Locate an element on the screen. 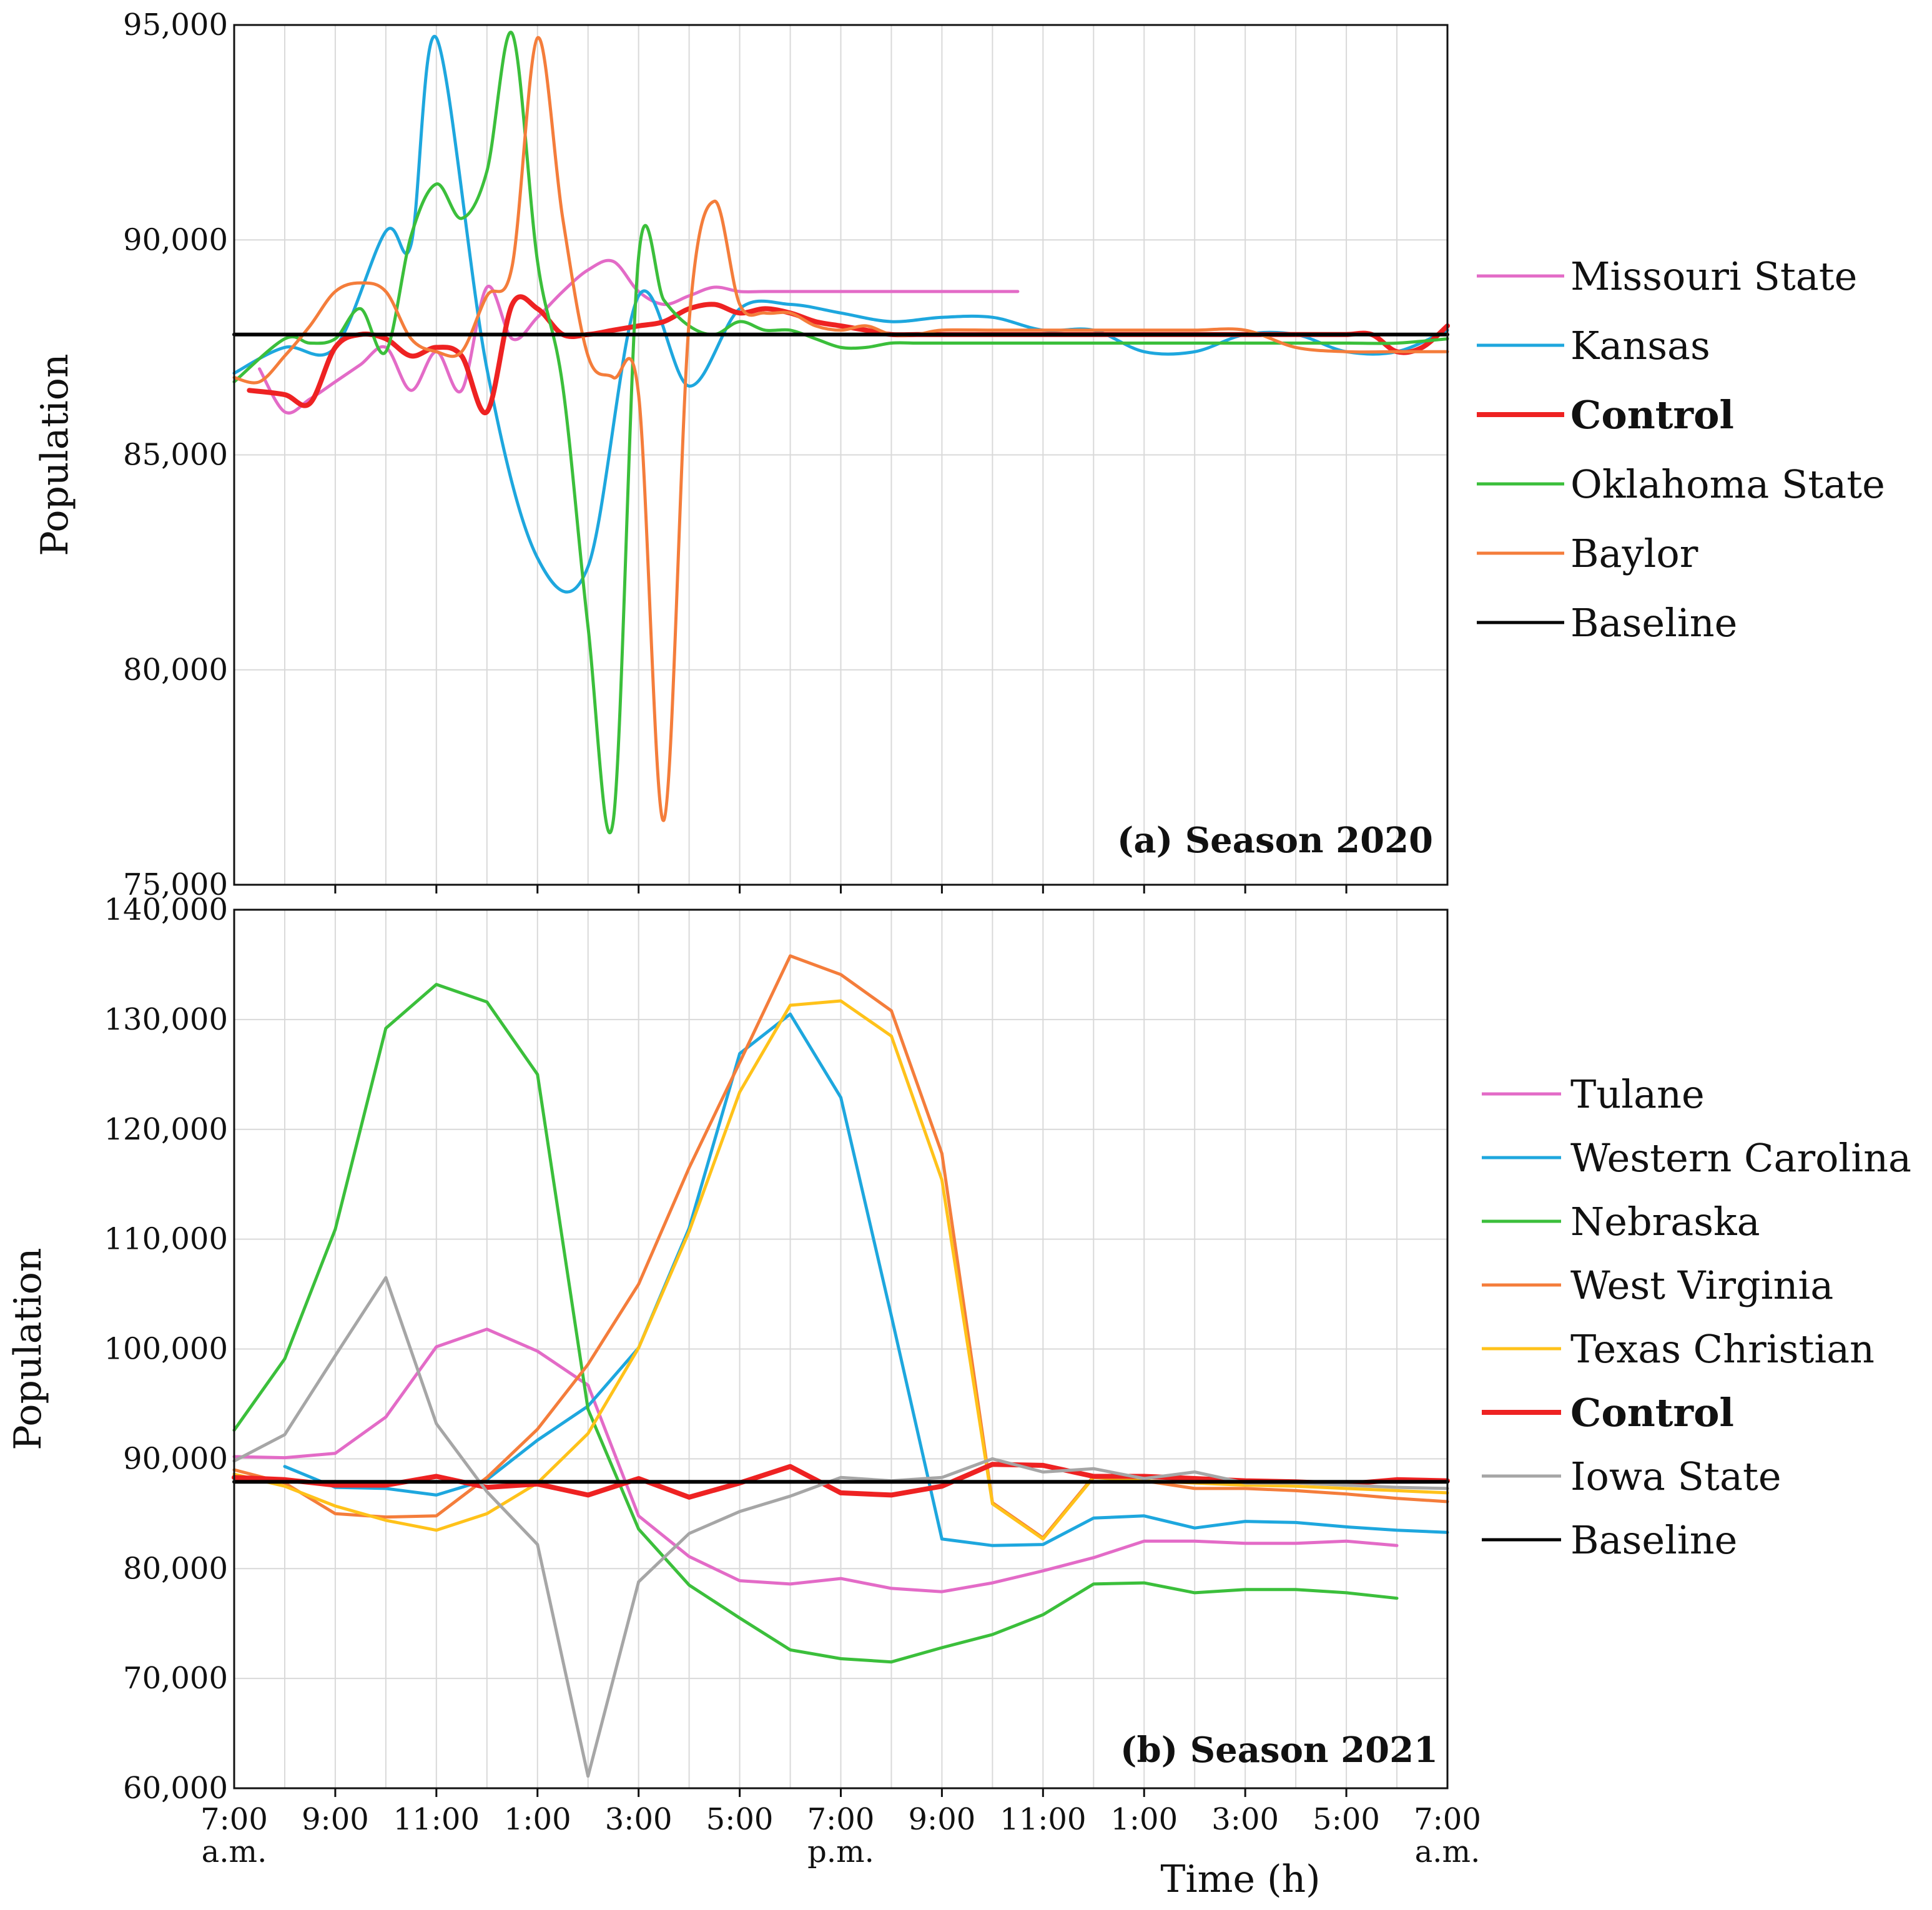 Image resolution: width=1932 pixels, height=1910 pixels. y-axis-tick-labels: 75,000 80,000 85,000 90,000 95,000 is located at coordinates (175, 454).